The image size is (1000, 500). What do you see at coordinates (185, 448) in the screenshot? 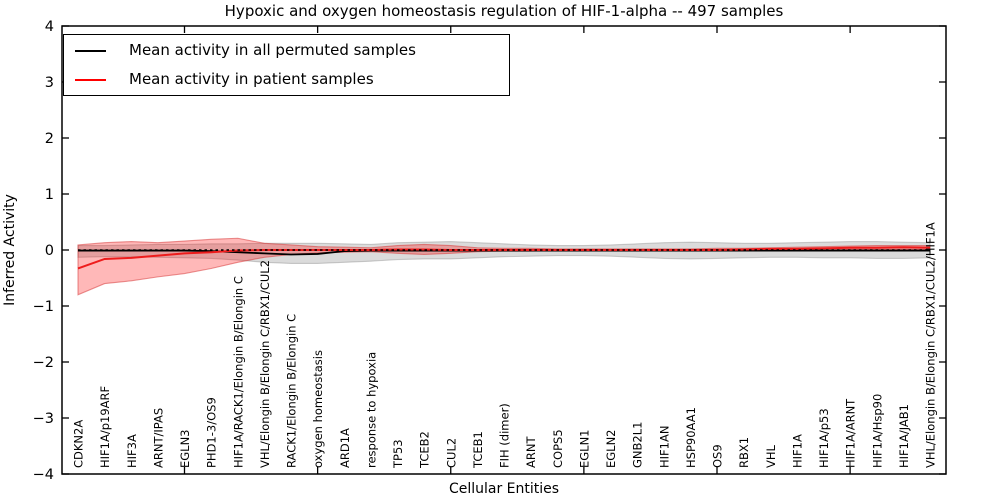
I see `x-entity-label: EGLN3` at bounding box center [185, 448].